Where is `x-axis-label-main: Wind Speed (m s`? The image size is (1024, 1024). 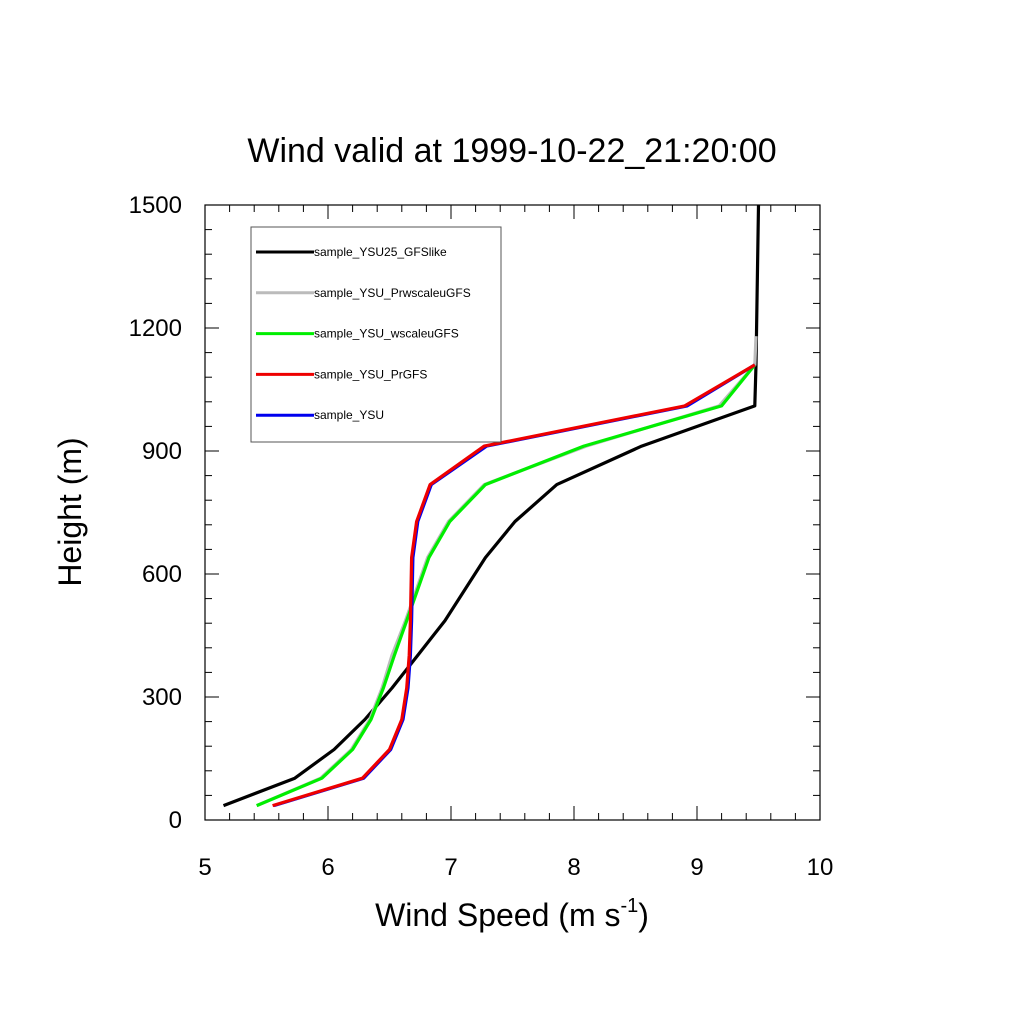 x-axis-label-main: Wind Speed (m s is located at coordinates (497, 915).